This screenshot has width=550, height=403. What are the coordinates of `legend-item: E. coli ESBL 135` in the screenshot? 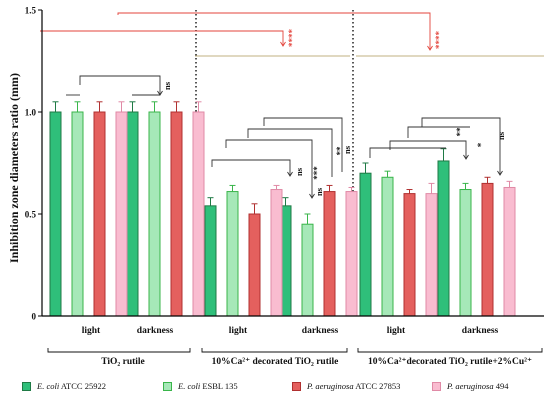 It's located at (200, 386).